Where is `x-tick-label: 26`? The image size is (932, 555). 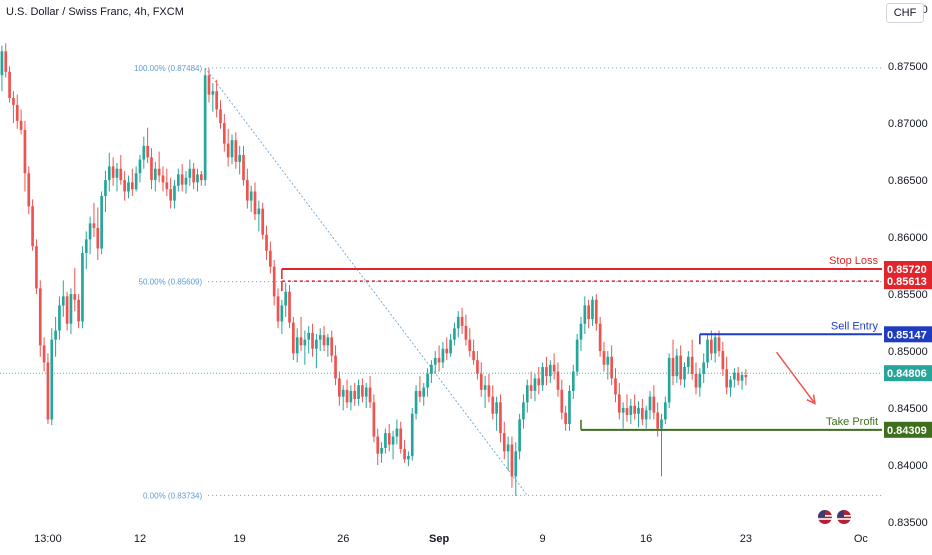 x-tick-label: 26 is located at coordinates (343, 539).